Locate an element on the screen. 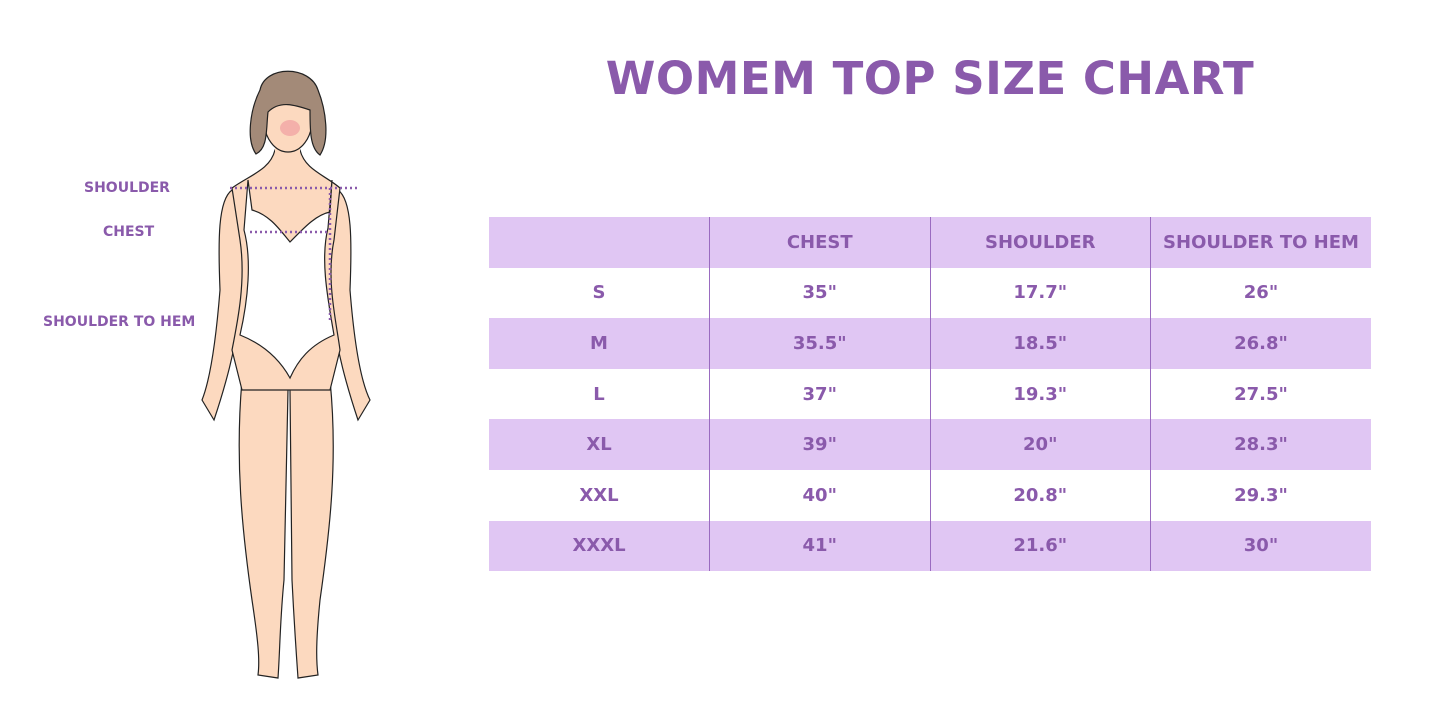 The width and height of the screenshot is (1445, 723). header-cell: CHEST is located at coordinates (819, 242).